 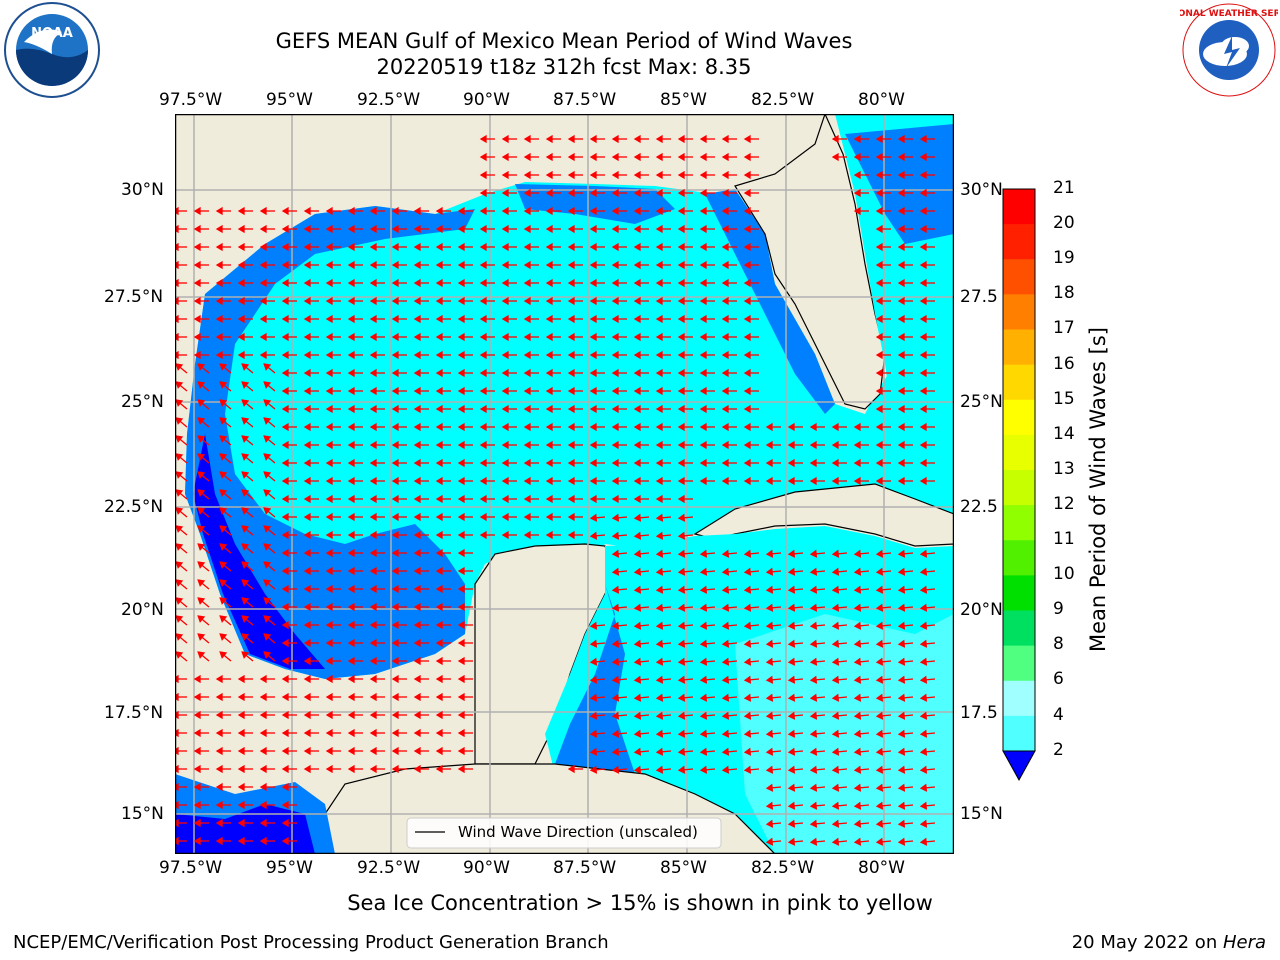 I want to click on colorbar-tick-label: 14, so click(x=1064, y=433).